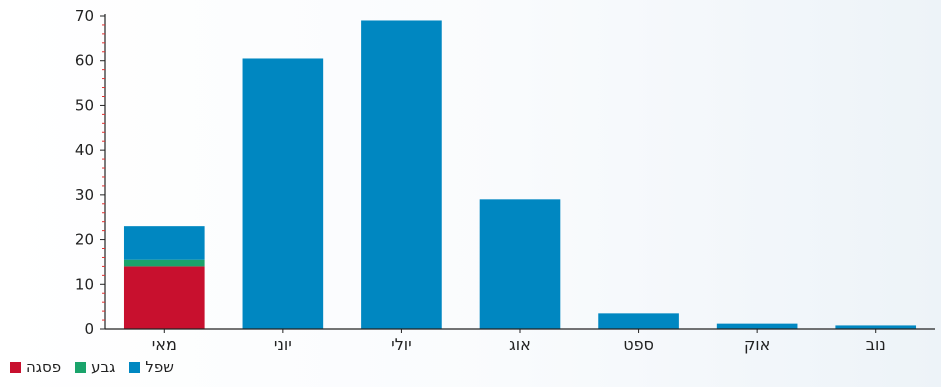  I want to click on y-tick-label: 0, so click(89, 329).